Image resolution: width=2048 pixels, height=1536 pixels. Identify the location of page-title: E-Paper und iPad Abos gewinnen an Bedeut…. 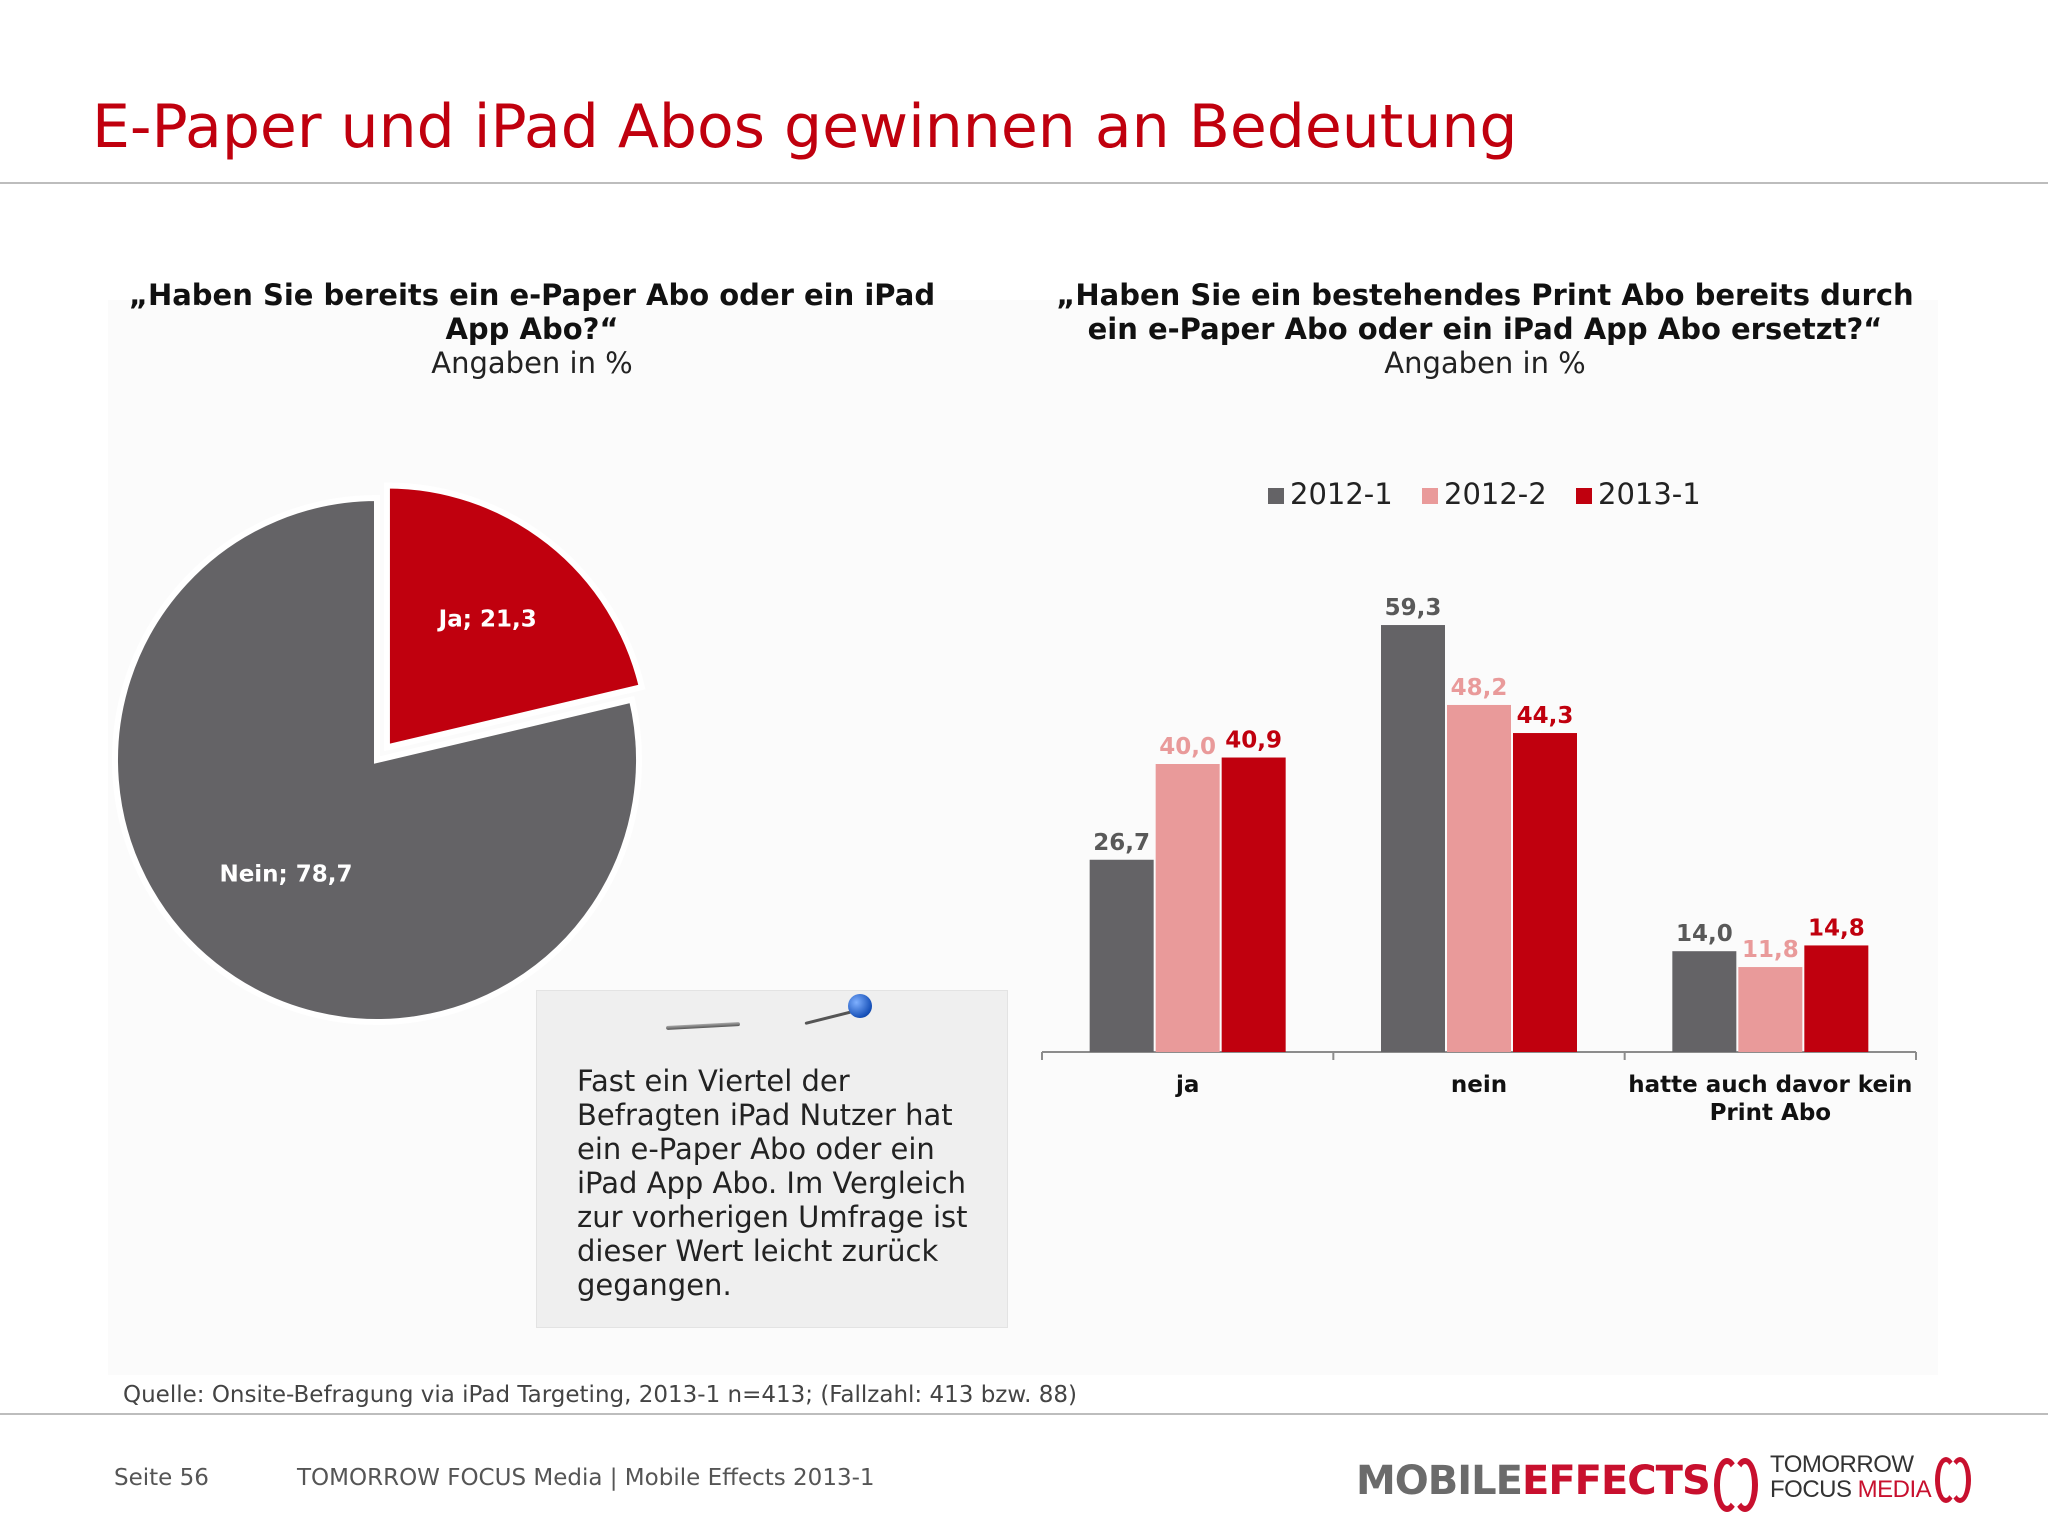
(805, 127).